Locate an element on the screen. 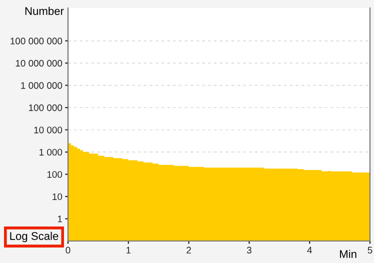 The width and height of the screenshot is (374, 263). x-tick-label: 4 is located at coordinates (309, 250).